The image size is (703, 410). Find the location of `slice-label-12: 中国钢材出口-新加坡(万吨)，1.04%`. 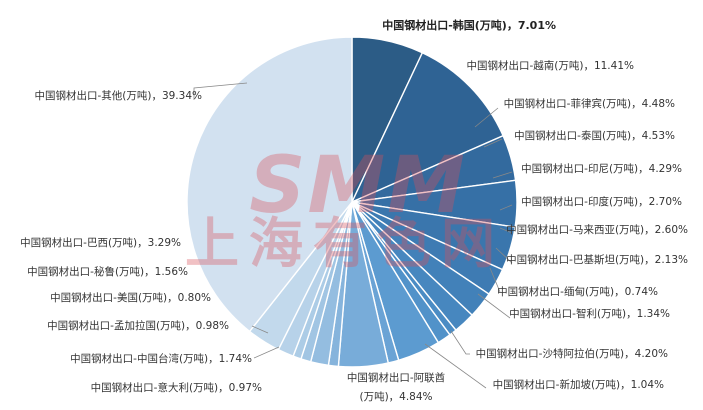

slice-label-12: 中国钢材出口-新加坡(万吨)，1.04% is located at coordinates (578, 384).